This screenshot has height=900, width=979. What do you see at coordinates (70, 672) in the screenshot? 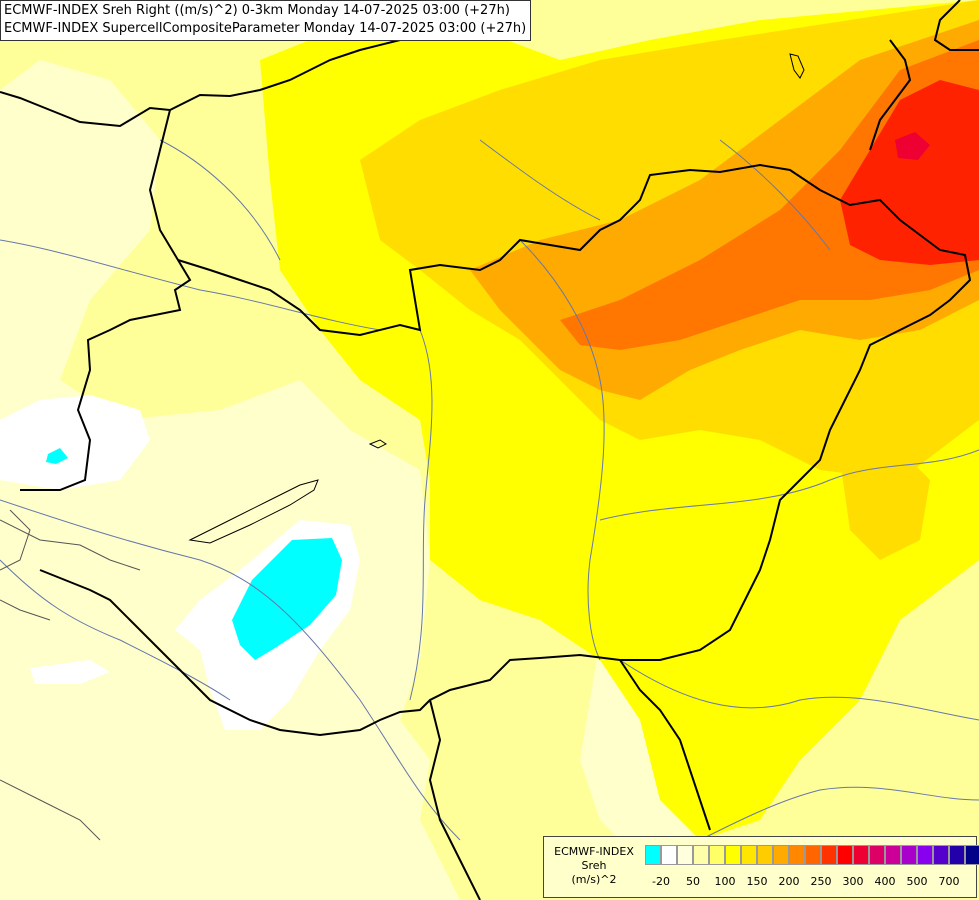
I see `white-zone-southwest` at bounding box center [70, 672].